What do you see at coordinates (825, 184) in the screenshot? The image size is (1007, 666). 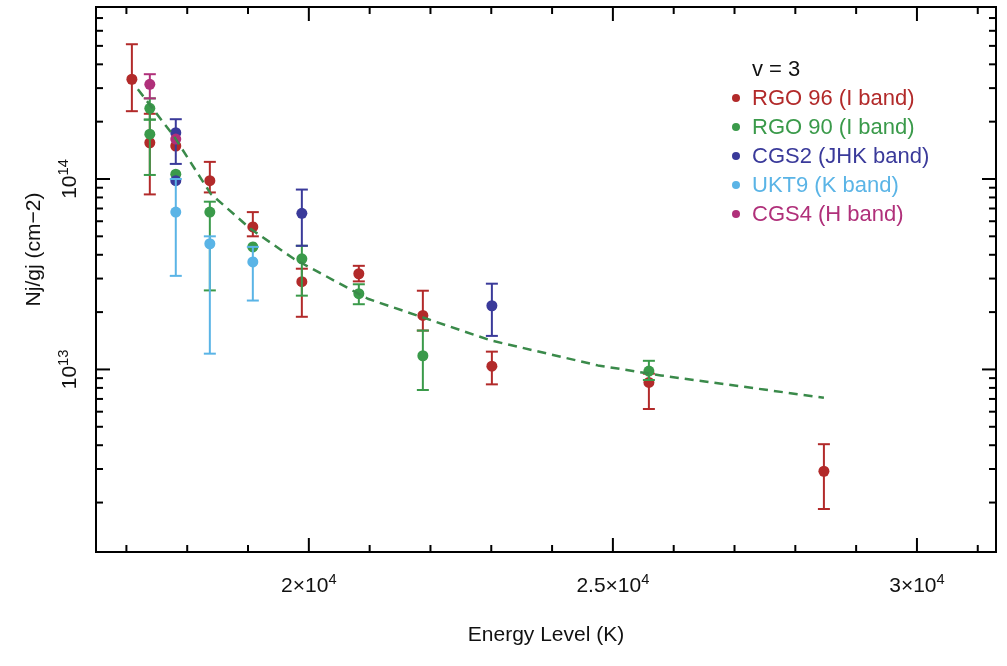 I see `legend-label: UKT9 (K band)` at bounding box center [825, 184].